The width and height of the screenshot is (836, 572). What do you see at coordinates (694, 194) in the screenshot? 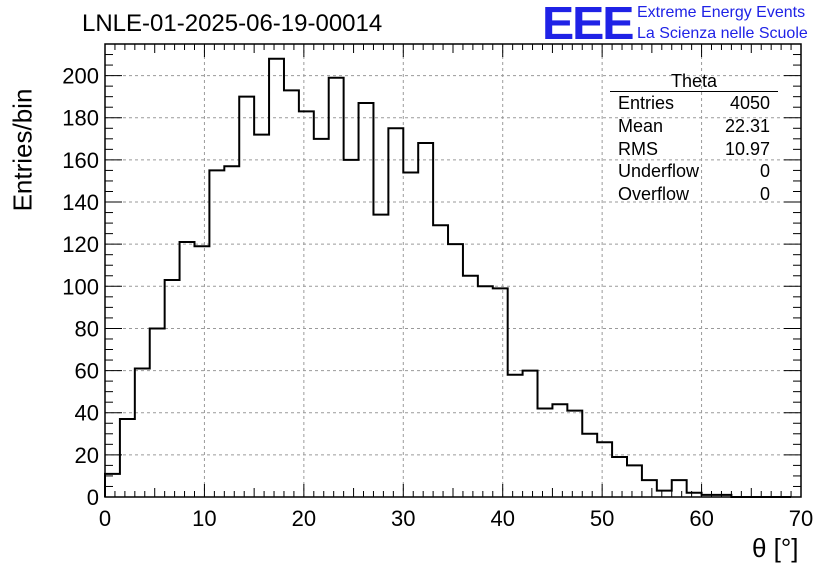
I see `stats-row-overflow: Overflow 0` at bounding box center [694, 194].